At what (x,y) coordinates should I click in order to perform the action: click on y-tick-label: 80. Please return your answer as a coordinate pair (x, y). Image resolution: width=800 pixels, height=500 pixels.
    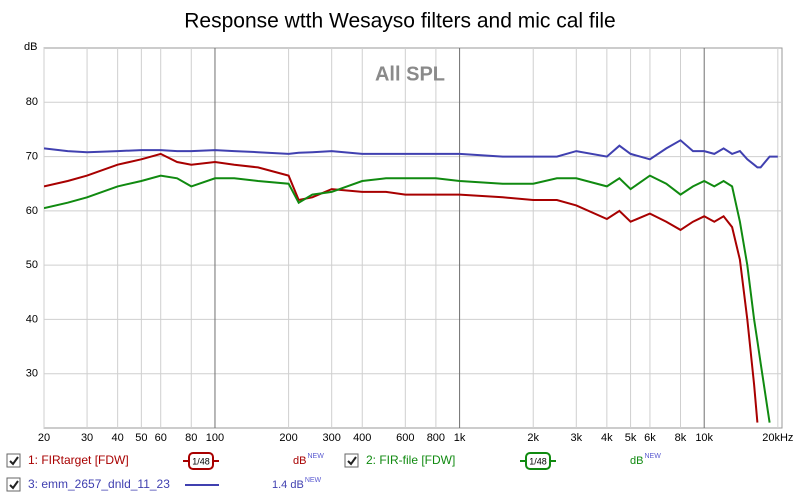
    Looking at the image, I should click on (32, 102).